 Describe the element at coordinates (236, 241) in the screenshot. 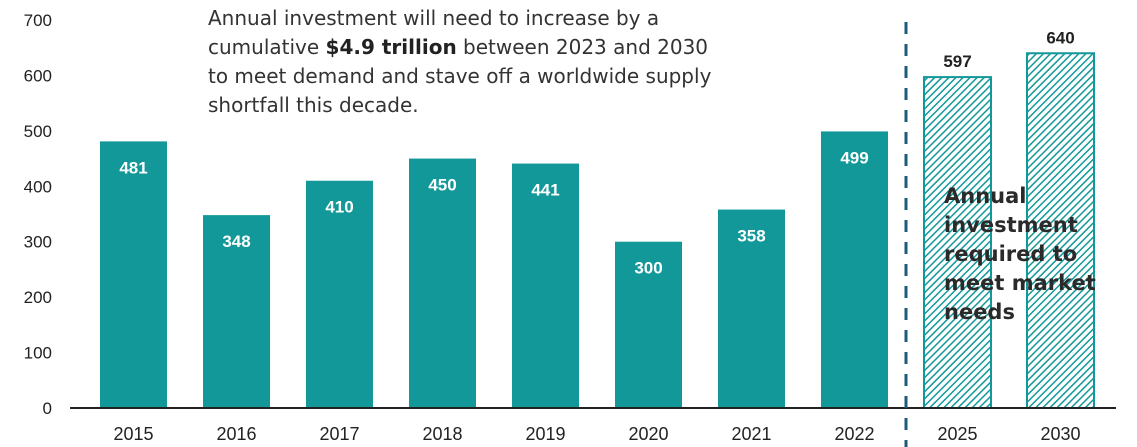

I see `value-label-2016: 348` at that location.